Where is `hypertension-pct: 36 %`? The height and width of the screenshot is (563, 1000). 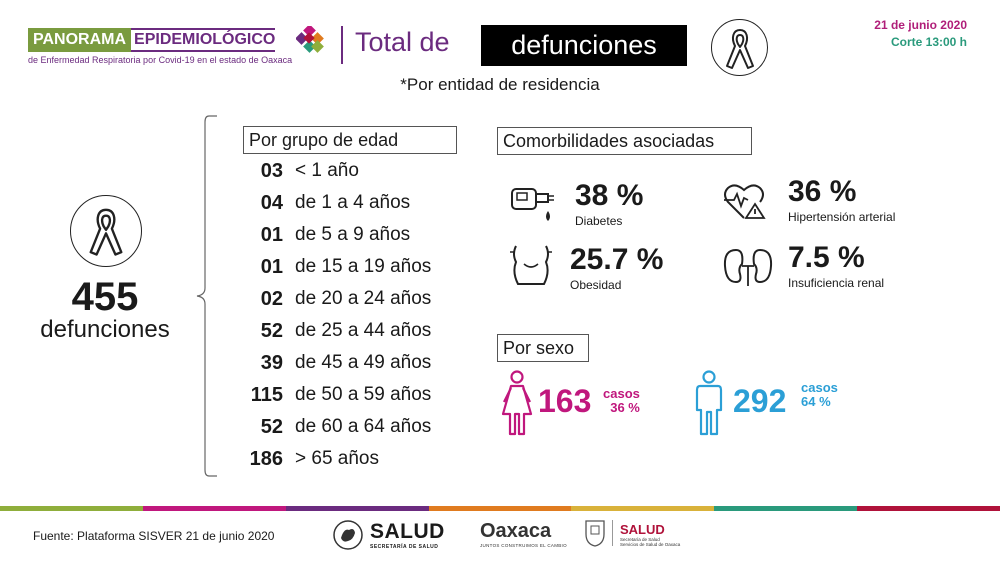
hypertension-pct: 36 % is located at coordinates (822, 191).